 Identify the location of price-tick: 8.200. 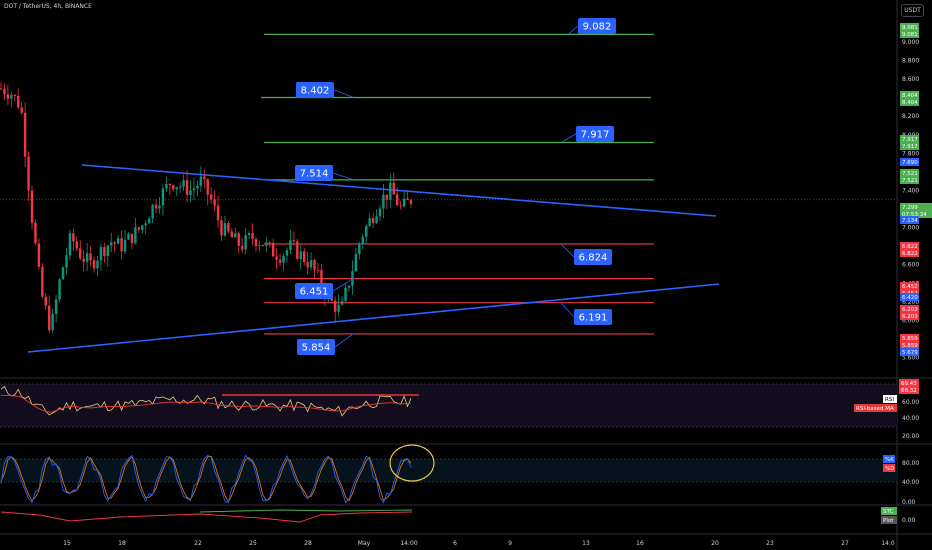
(910, 116).